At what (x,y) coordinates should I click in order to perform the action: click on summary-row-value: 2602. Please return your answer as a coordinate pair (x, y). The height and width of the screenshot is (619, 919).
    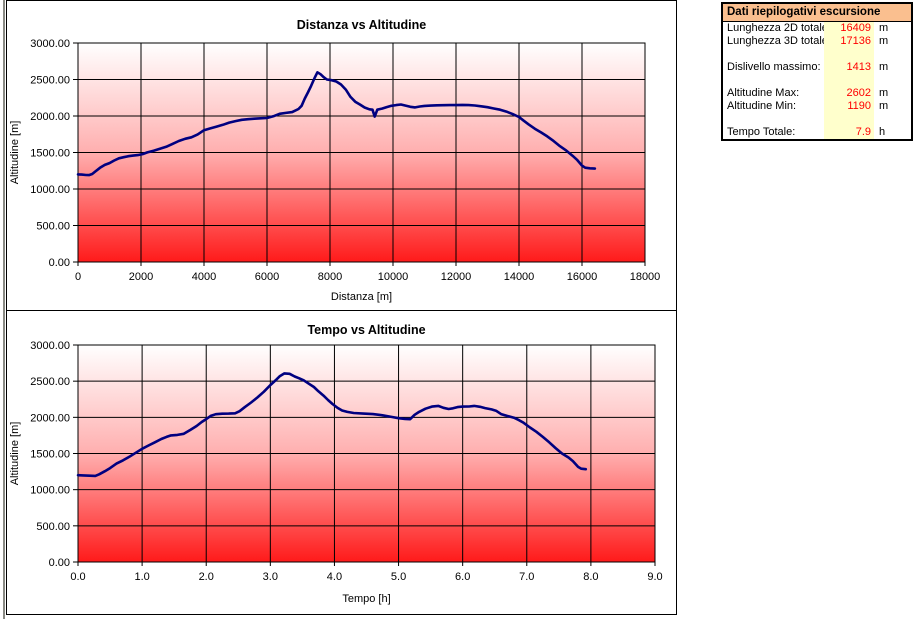
    Looking at the image, I should click on (849, 93).